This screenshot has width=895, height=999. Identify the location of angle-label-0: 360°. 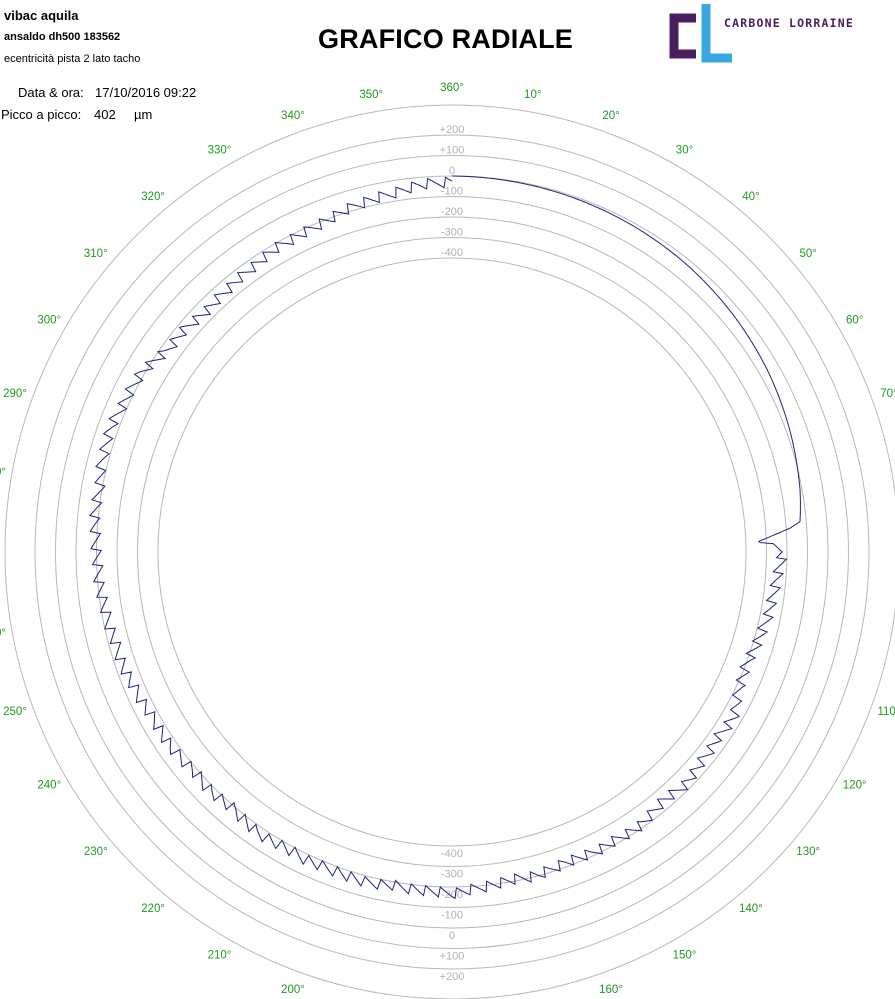
(452, 88).